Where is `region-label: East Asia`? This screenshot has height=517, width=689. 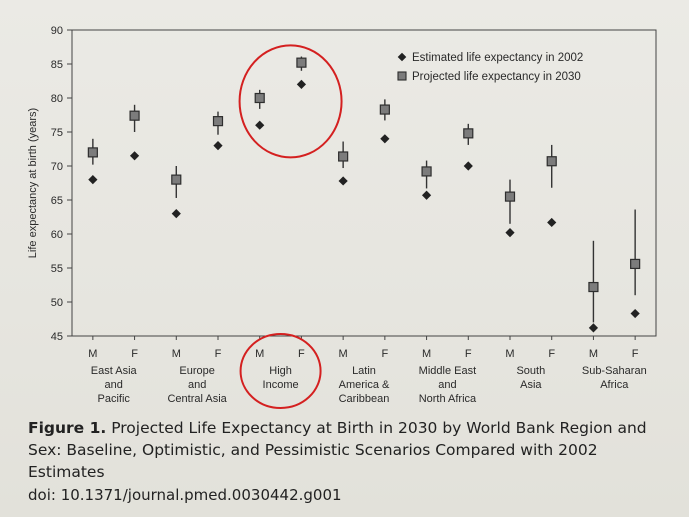 region-label: East Asia is located at coordinates (114, 371).